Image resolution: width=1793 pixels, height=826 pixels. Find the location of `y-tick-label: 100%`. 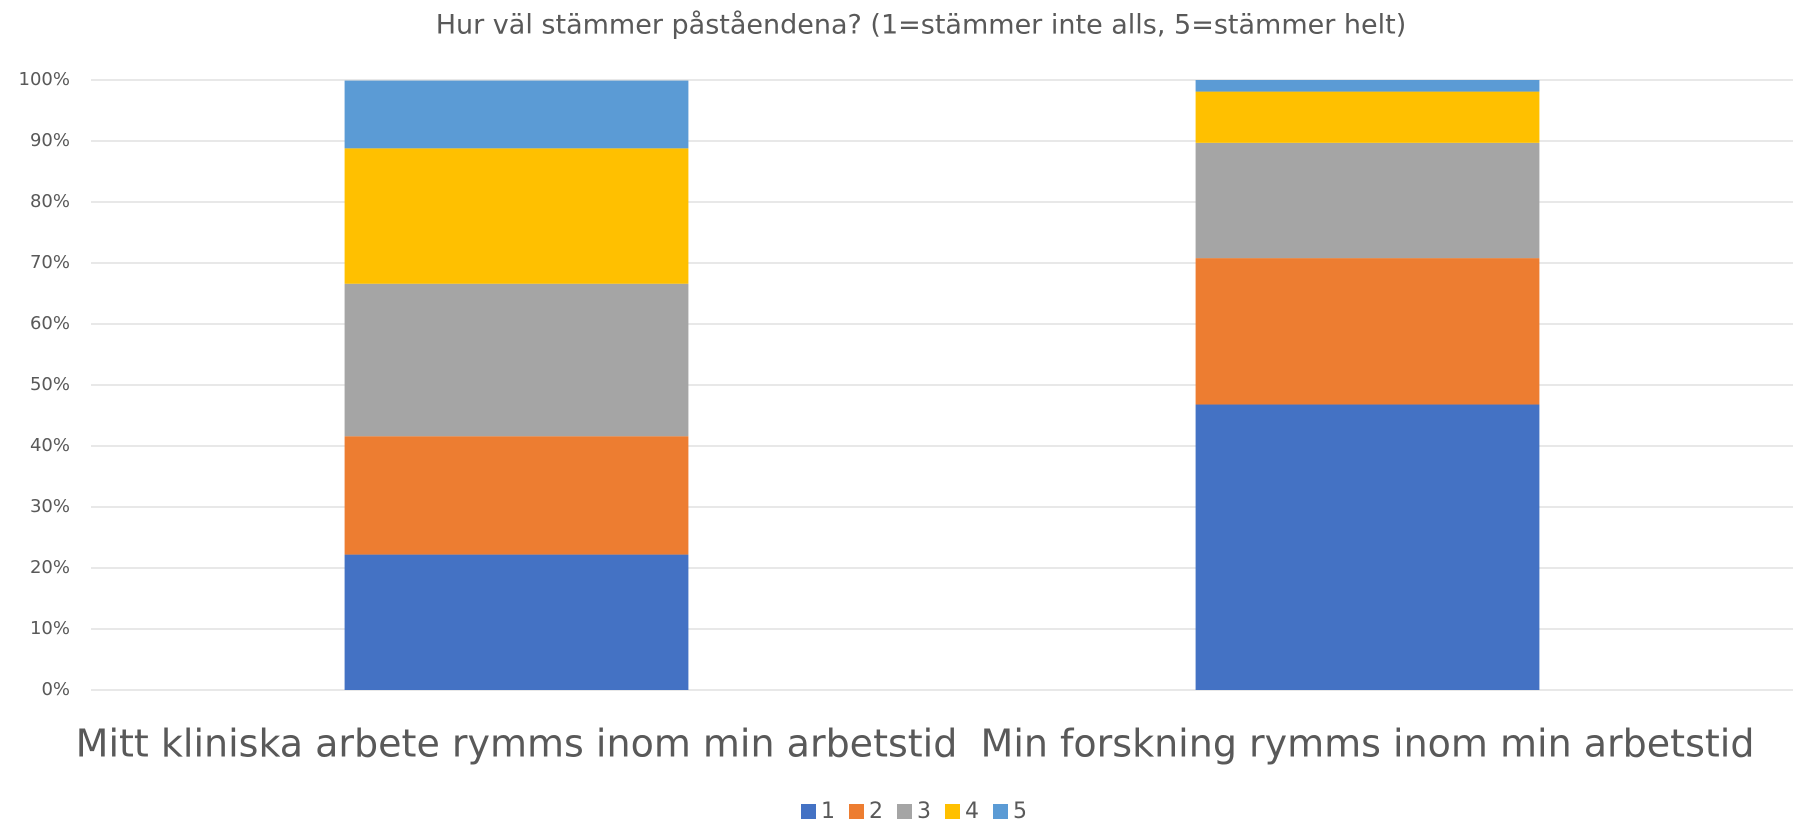

y-tick-label: 100% is located at coordinates (44, 79).